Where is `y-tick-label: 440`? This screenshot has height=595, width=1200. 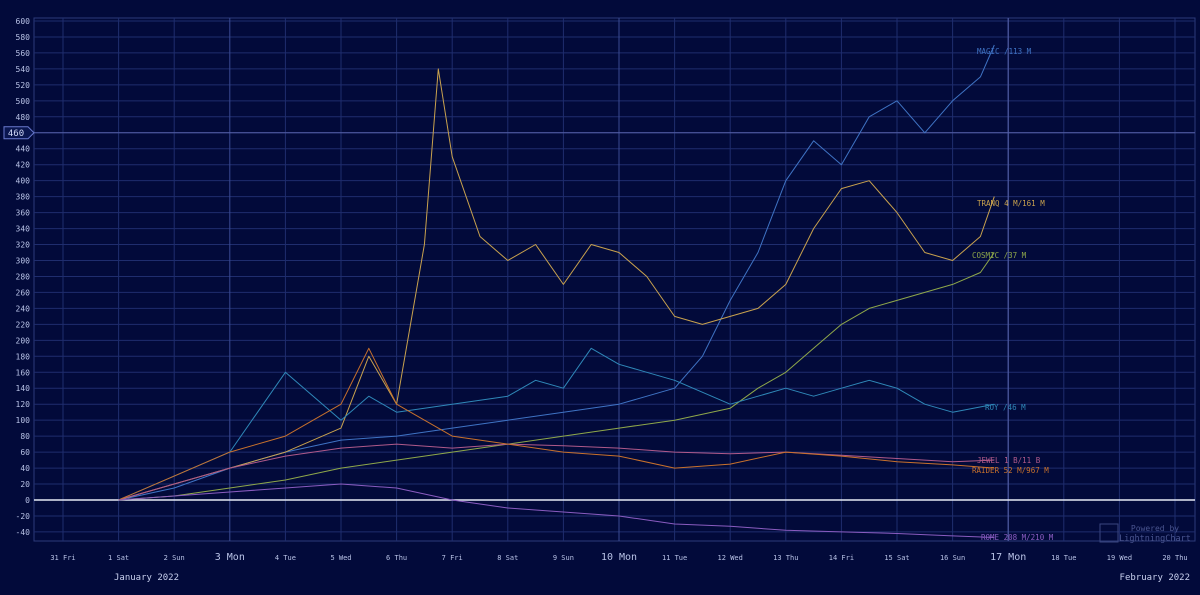 y-tick-label: 440 is located at coordinates (23, 149).